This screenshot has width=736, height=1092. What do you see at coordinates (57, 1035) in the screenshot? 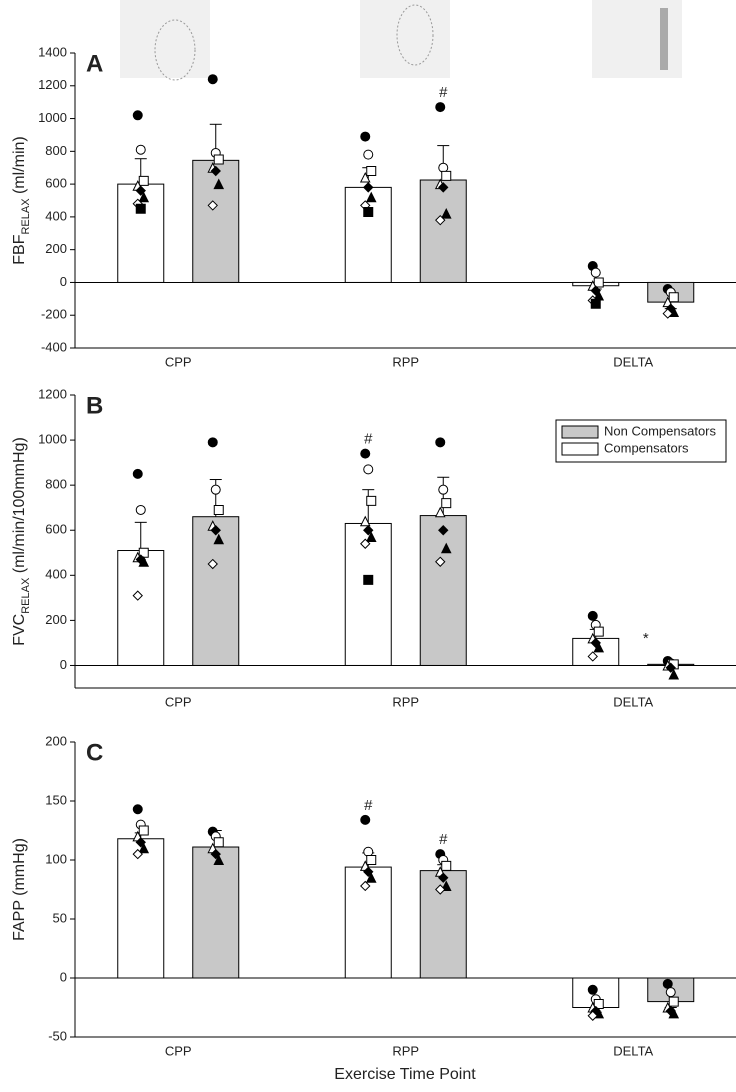
I see `y-tick-label: -50` at bounding box center [57, 1035].